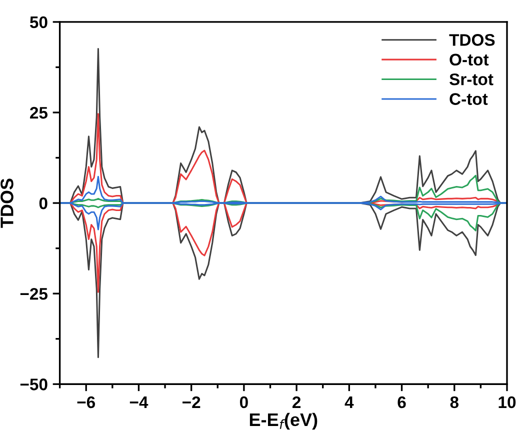  I want to click on x-axis-title: E-E$_{f}$(eV), so click(284, 421).